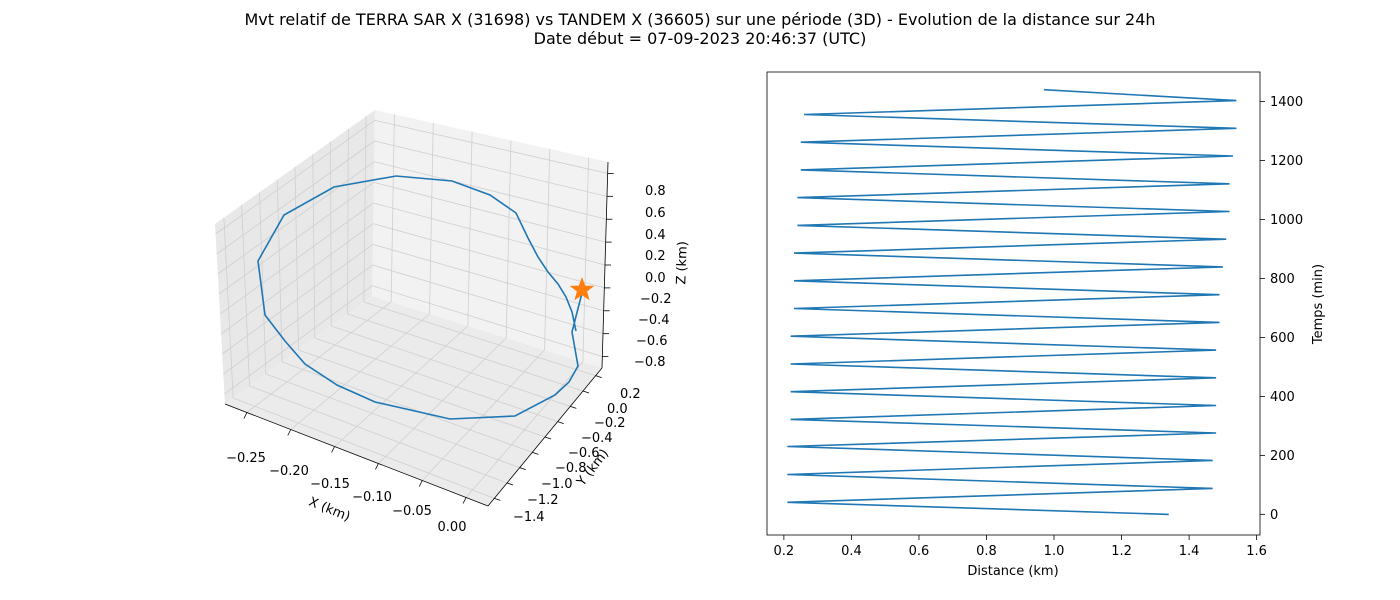 The height and width of the screenshot is (600, 1400). What do you see at coordinates (1256, 551) in the screenshot?
I see `plot2d-x-tick-label: 1.6` at bounding box center [1256, 551].